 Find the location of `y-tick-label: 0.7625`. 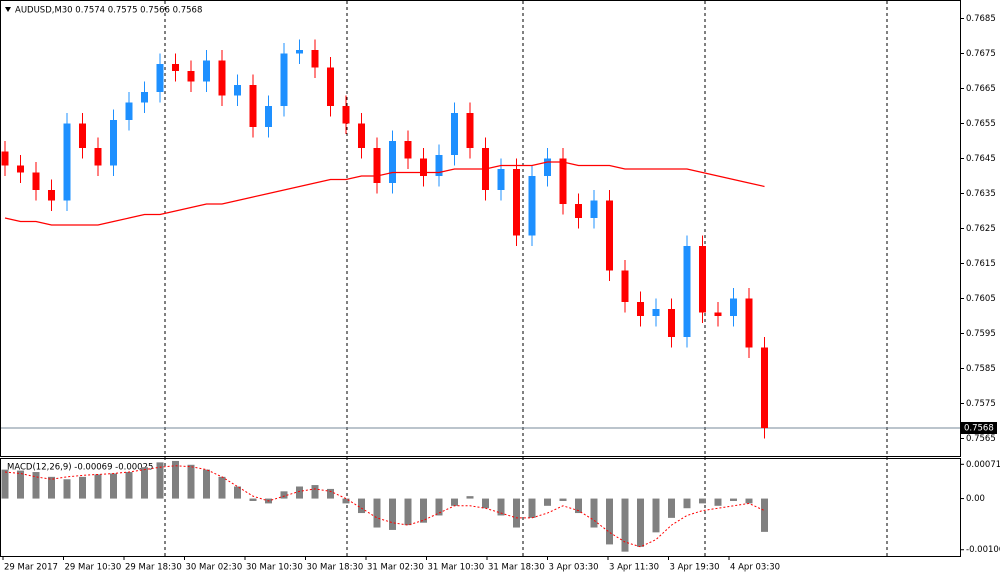

y-tick-label: 0.7625 is located at coordinates (981, 229).